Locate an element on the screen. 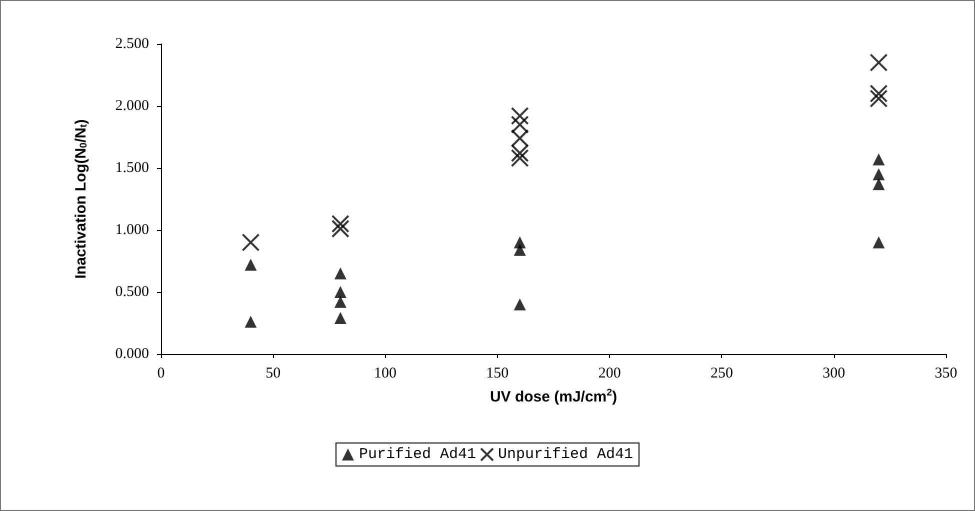 This screenshot has height=511, width=975. y-tick-label: 1.500 is located at coordinates (132, 168).